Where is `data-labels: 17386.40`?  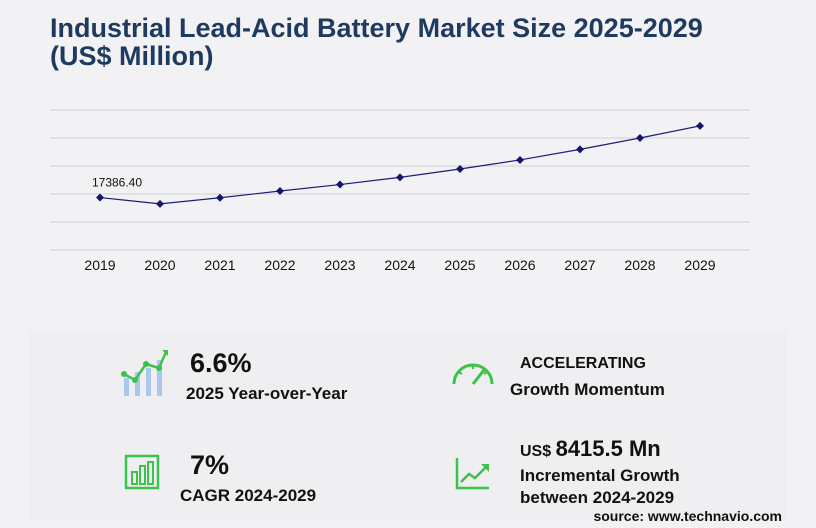 data-labels: 17386.40 is located at coordinates (117, 183).